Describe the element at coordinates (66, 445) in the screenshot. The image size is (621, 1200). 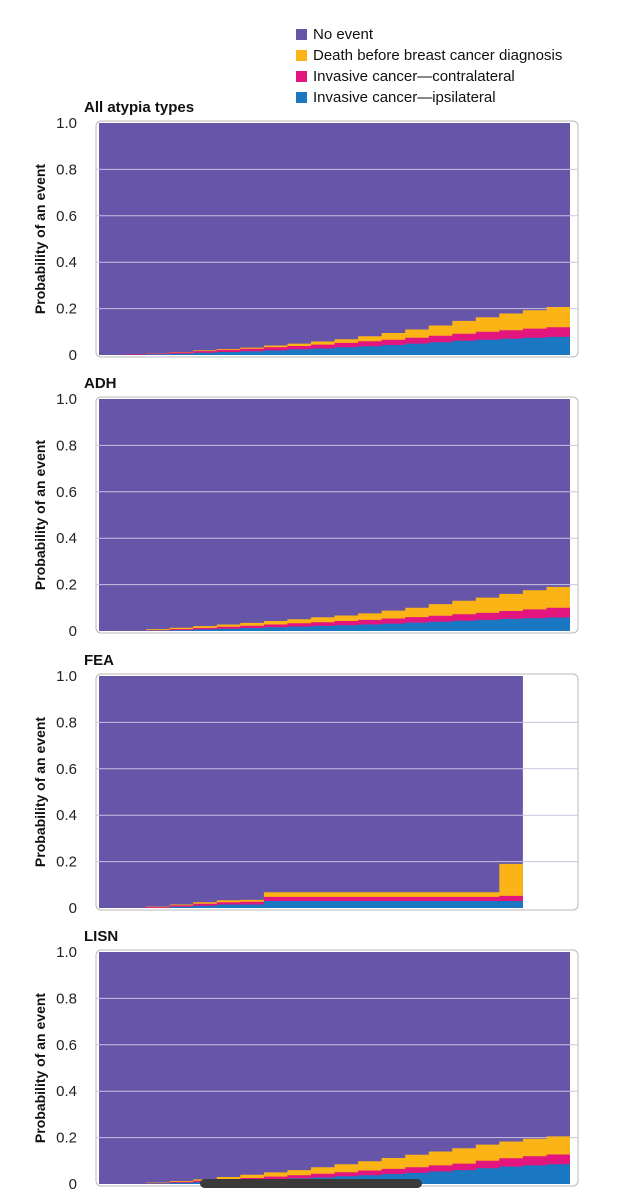
I see `y-tick-label-1-4: 0.8` at that location.